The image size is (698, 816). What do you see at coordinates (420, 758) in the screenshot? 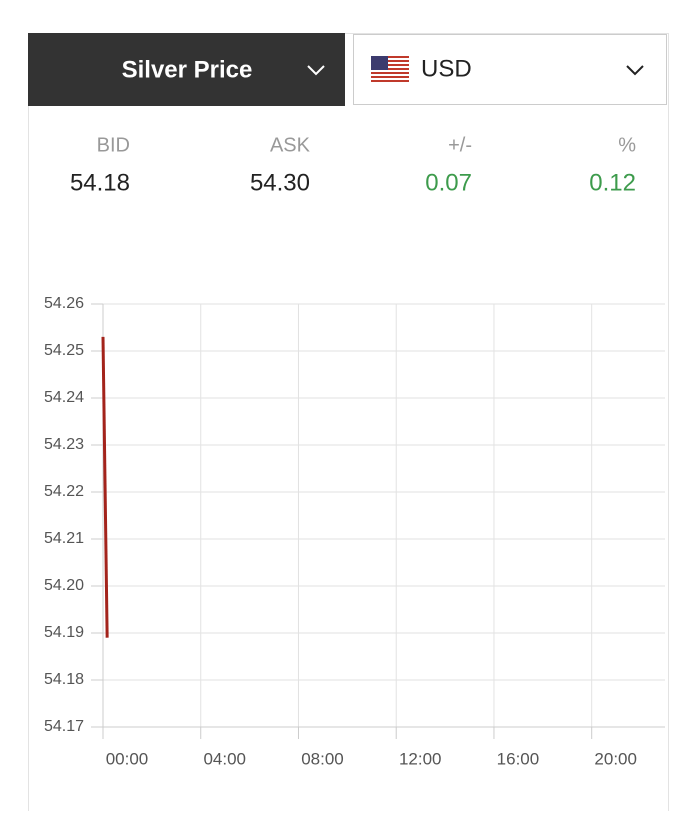
I see `x-tick-label: 12:00` at bounding box center [420, 758].